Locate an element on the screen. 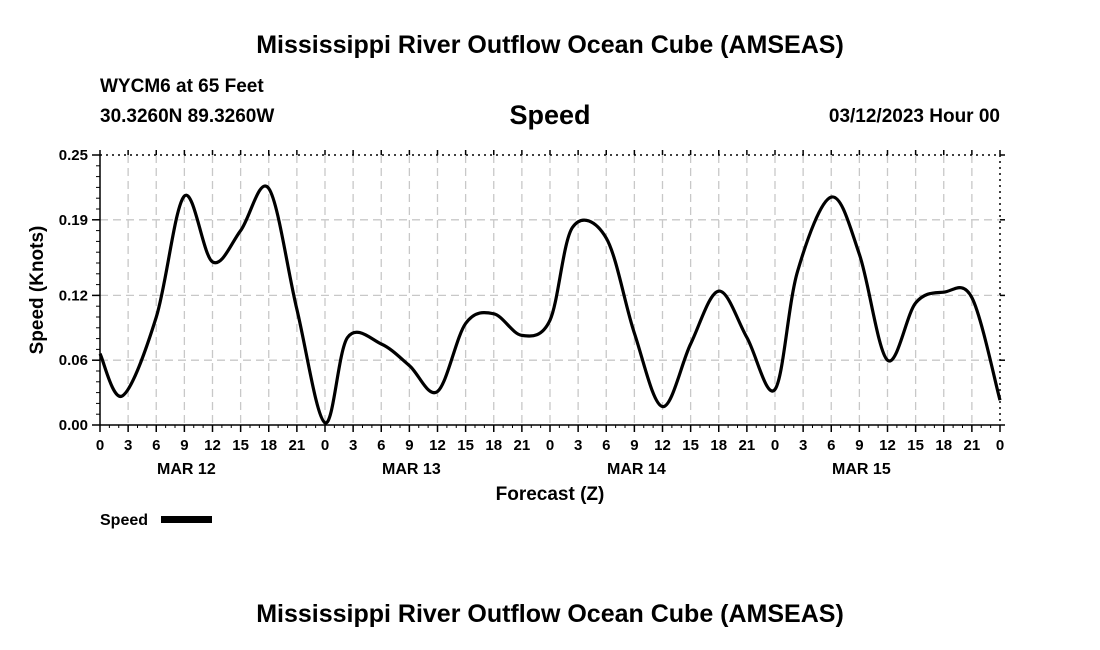 The image size is (1100, 650). y-tick-label: 0.12 is located at coordinates (73, 295).